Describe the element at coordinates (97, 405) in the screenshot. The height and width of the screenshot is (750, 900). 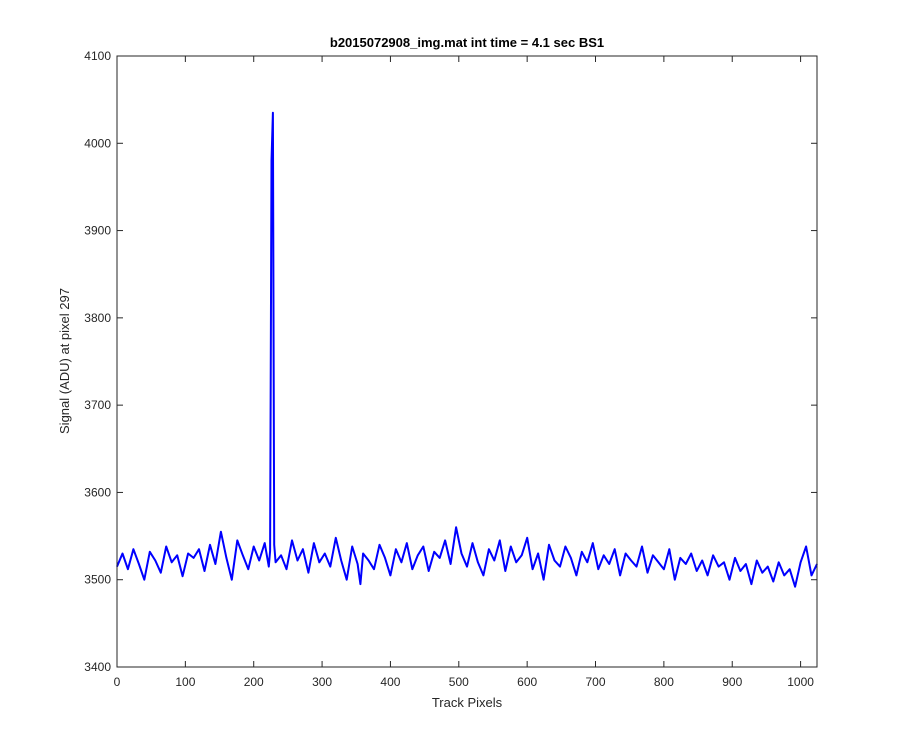
I see `y-tick-label: 3700` at that location.